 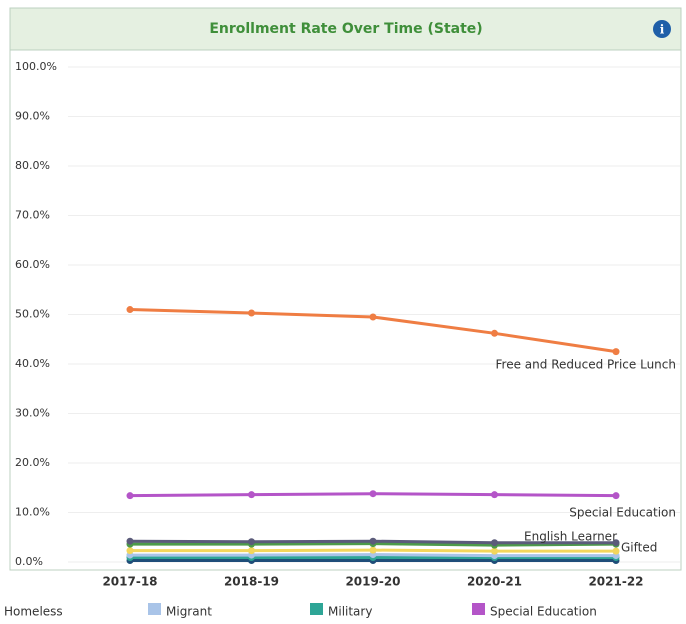 I want to click on legend-label: Homeless, so click(x=33, y=612).